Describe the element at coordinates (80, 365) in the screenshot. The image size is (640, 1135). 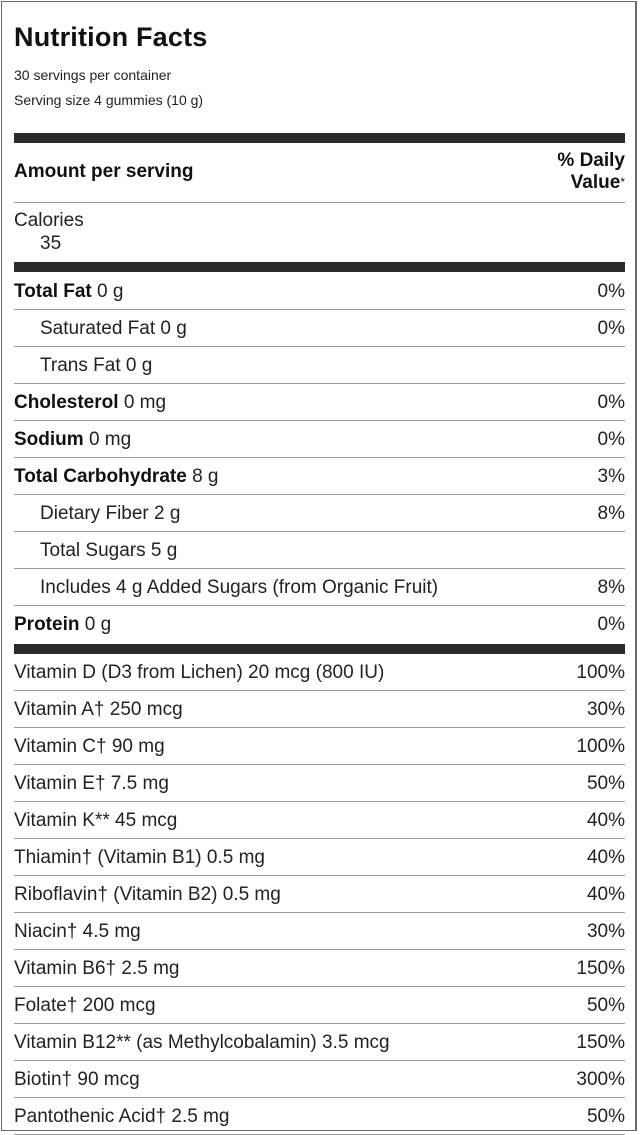
I see `nutrient-label: Trans Fat` at that location.